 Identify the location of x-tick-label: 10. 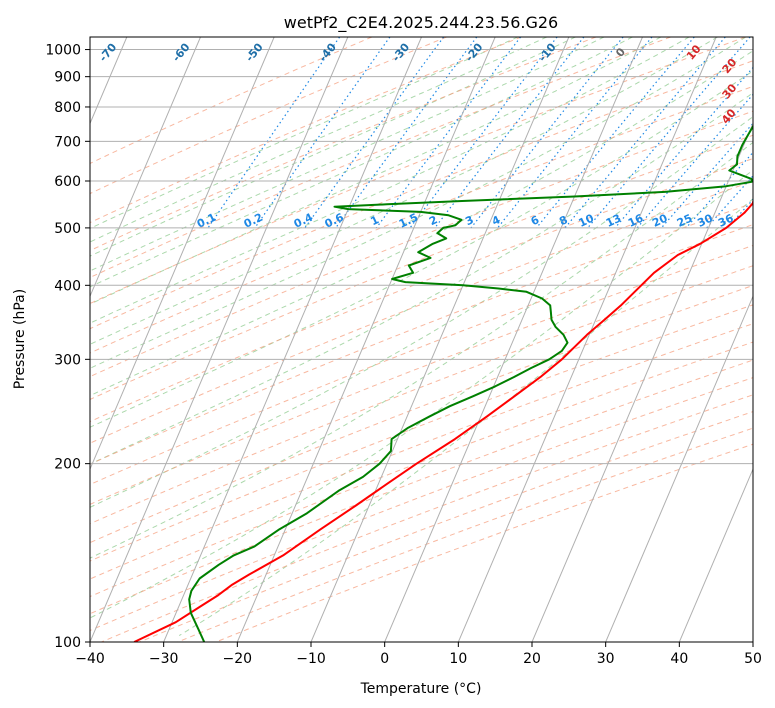
(458, 659).